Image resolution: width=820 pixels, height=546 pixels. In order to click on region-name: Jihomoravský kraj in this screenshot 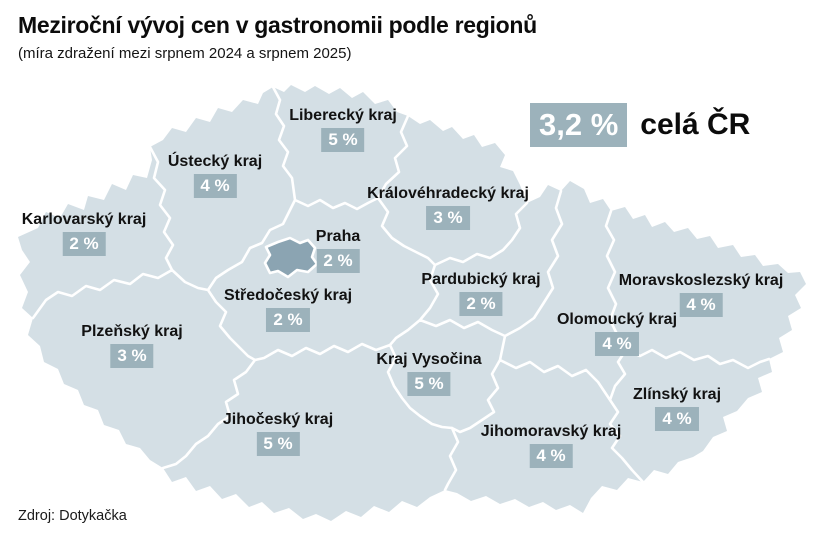, I will do `click(551, 431)`.